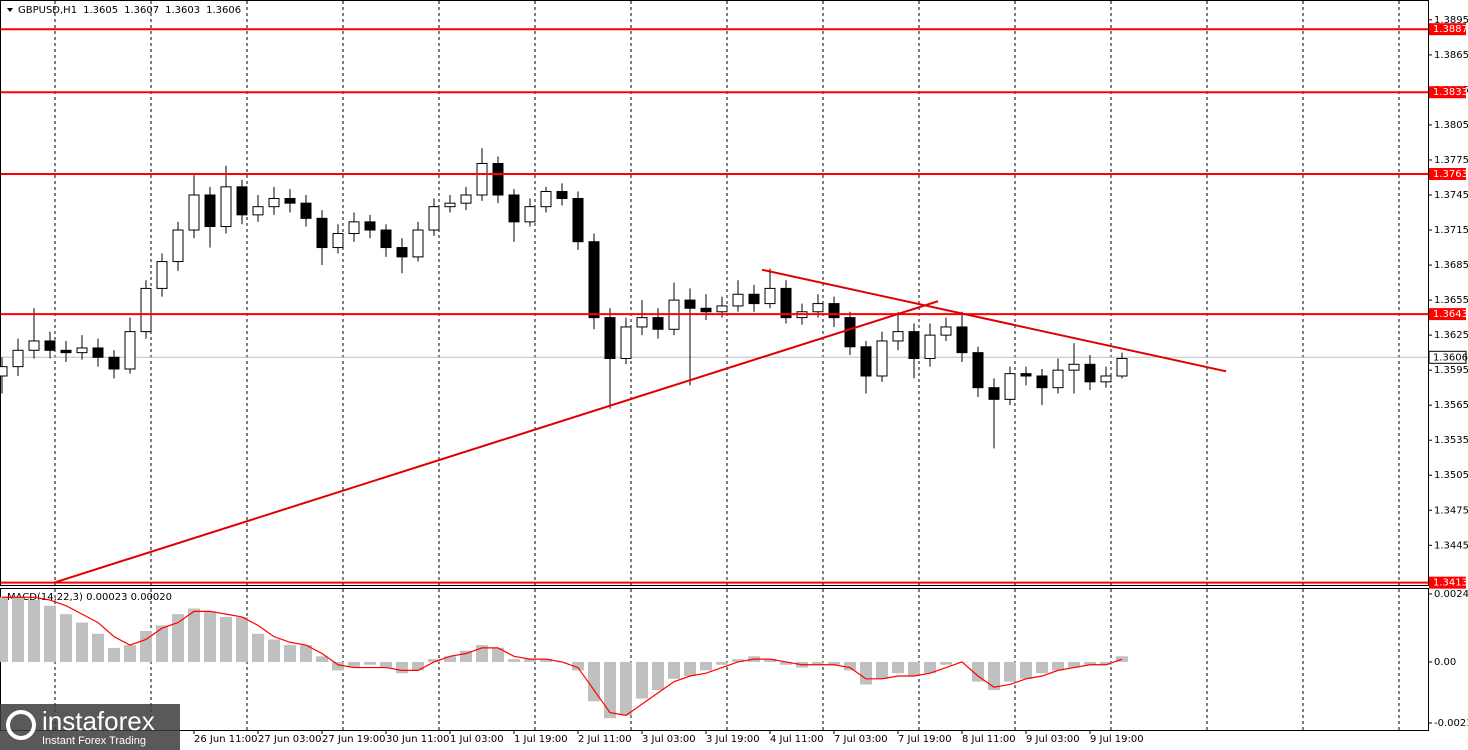 The height and width of the screenshot is (750, 1468). Describe the element at coordinates (541, 739) in the screenshot. I see `x-tick-label: 1 Jul 19:00` at that location.